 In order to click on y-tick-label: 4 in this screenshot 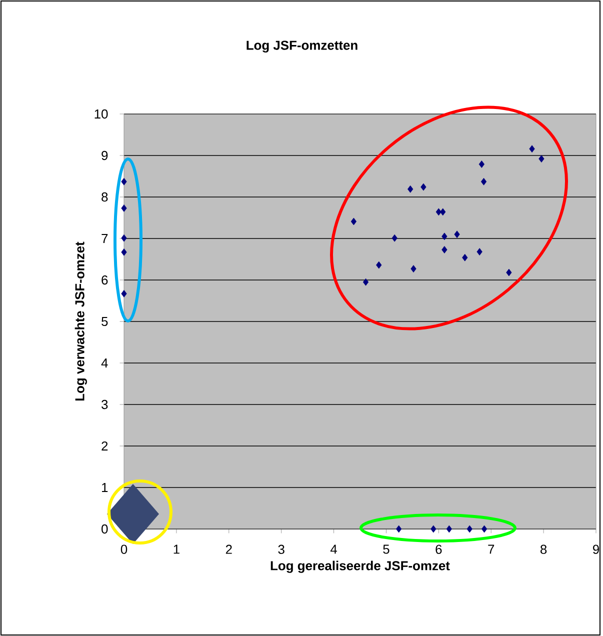, I will do `click(104, 363)`.